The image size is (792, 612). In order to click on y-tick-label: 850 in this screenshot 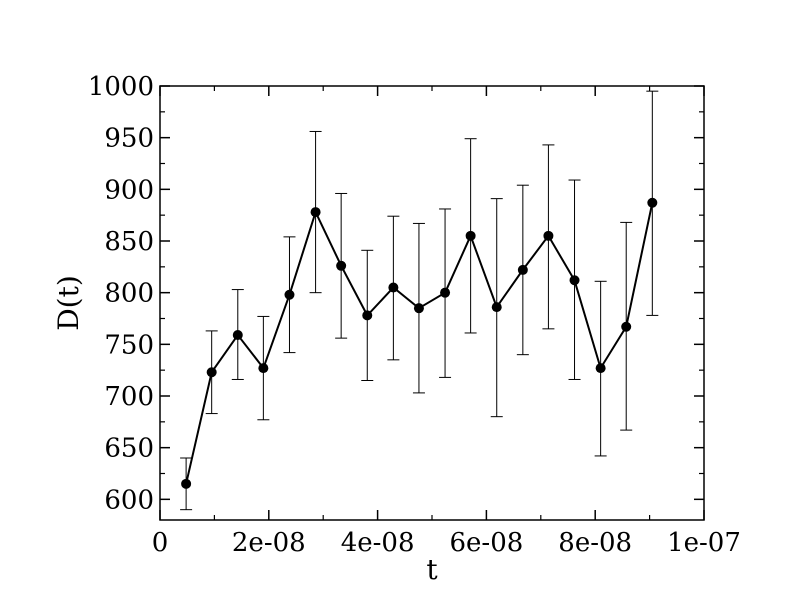, I will do `click(129, 242)`.